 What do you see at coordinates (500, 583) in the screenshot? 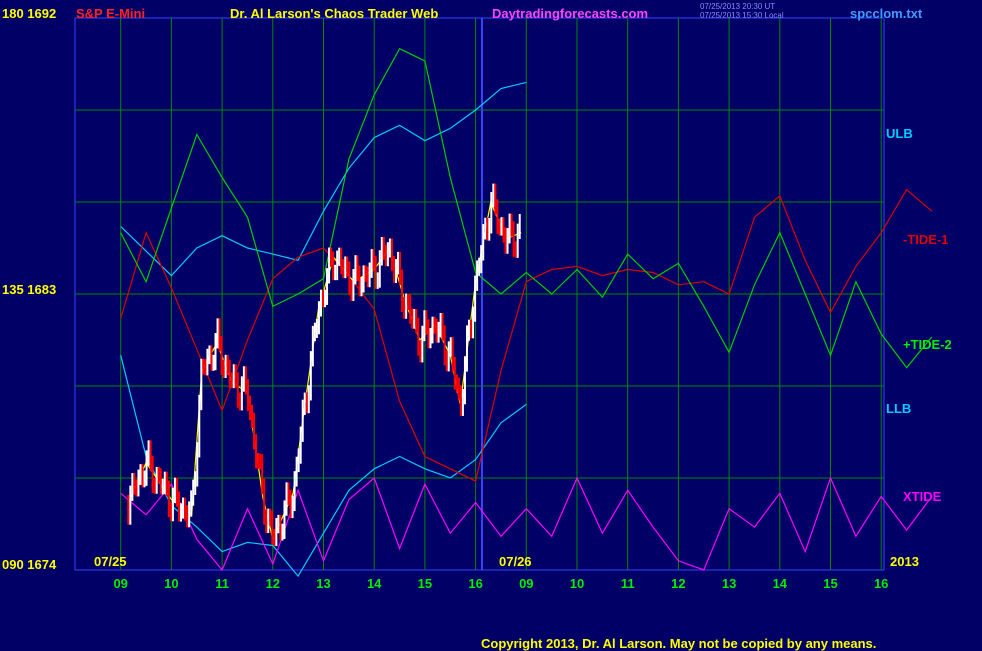
I see `x-tick-labels: 09 10 11 12 13 14 15 16 09 10 11 12 13 14 15 16` at bounding box center [500, 583].